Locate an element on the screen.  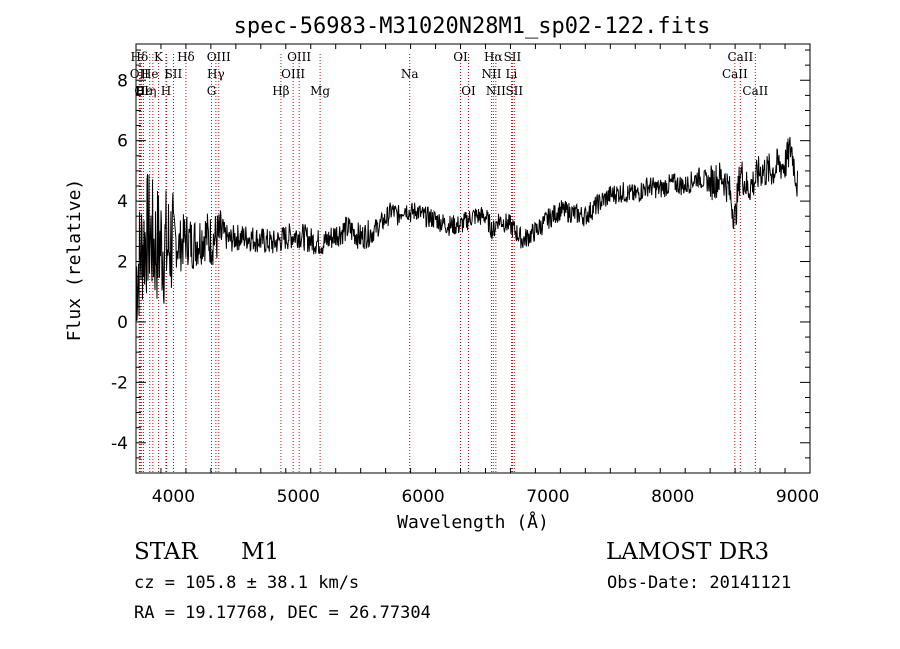
y-tick-label: -4 is located at coordinates (119, 444).